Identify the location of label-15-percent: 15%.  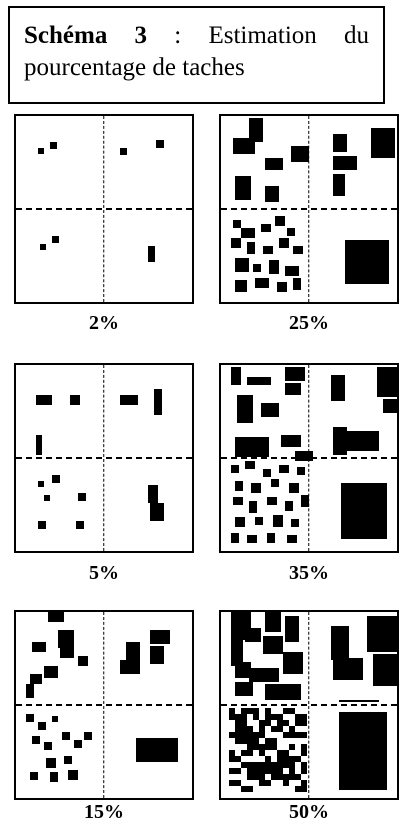
(104, 812).